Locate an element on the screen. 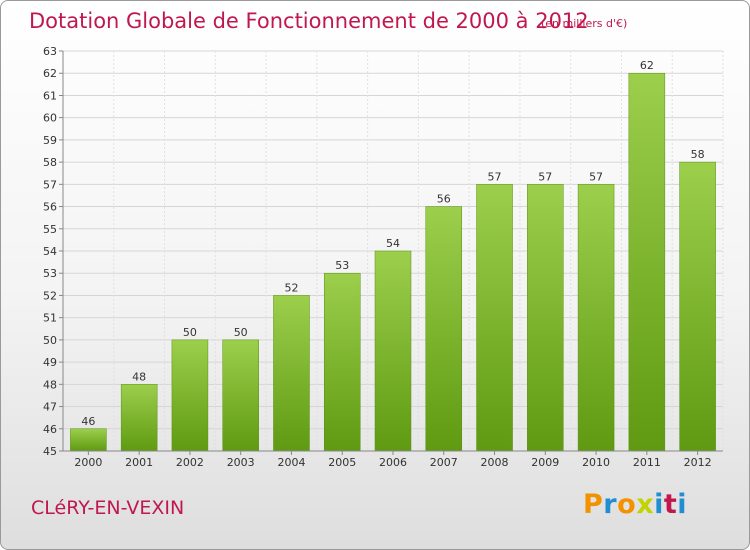 This screenshot has height=550, width=750. bar-2008 is located at coordinates (494, 318).